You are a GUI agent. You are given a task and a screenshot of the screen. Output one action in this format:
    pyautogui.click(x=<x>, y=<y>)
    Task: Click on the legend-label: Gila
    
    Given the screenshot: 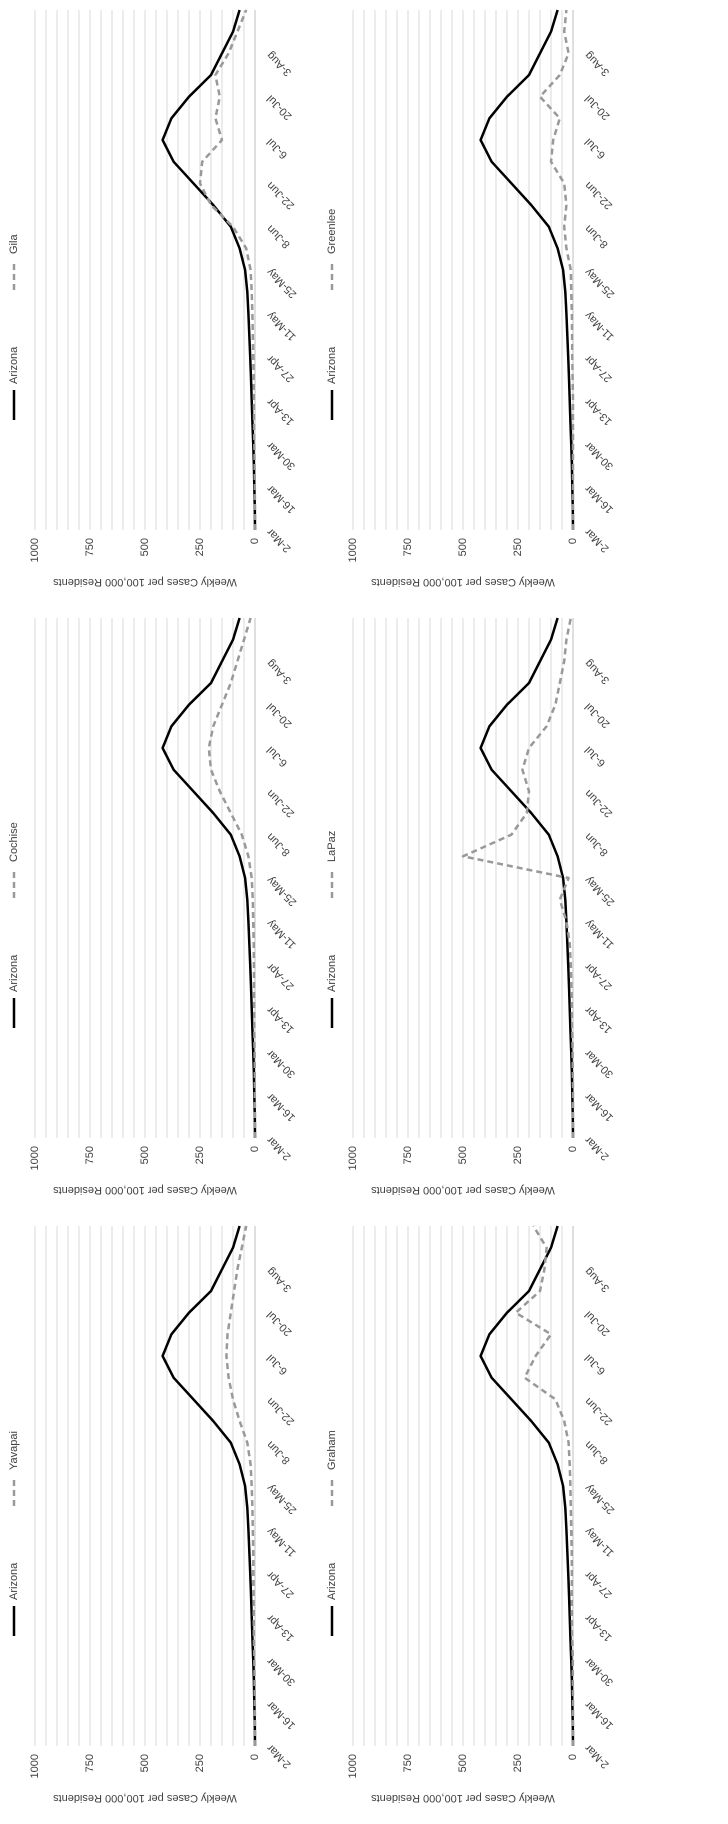 What is the action you would take?
    pyautogui.click(x=14, y=244)
    